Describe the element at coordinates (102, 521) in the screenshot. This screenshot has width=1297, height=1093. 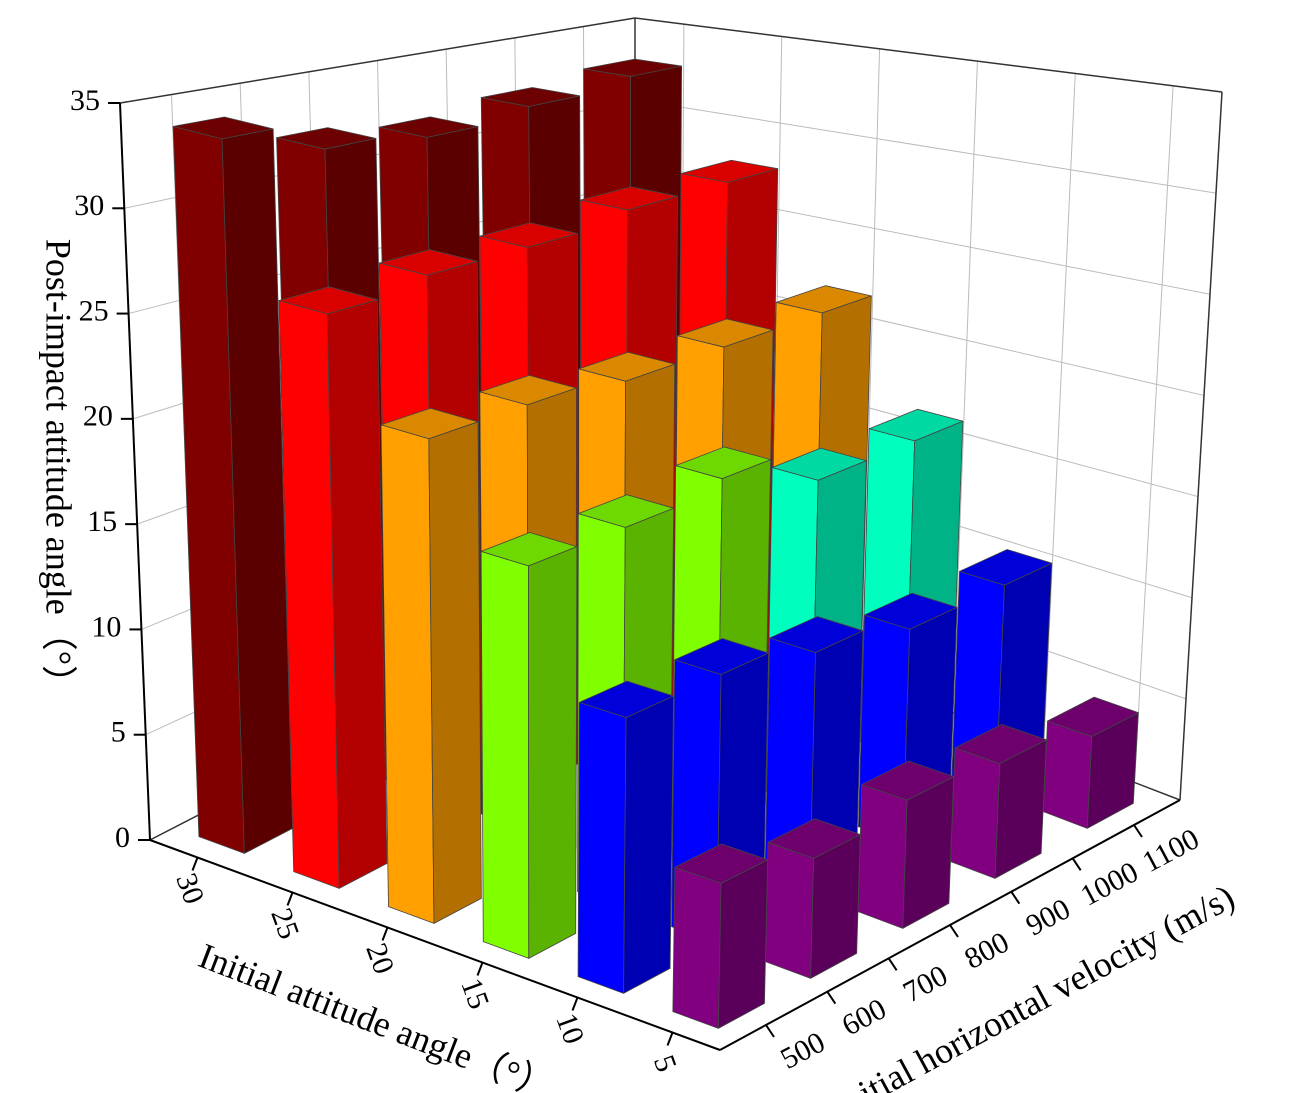
I see `z-tick-label: 15` at that location.